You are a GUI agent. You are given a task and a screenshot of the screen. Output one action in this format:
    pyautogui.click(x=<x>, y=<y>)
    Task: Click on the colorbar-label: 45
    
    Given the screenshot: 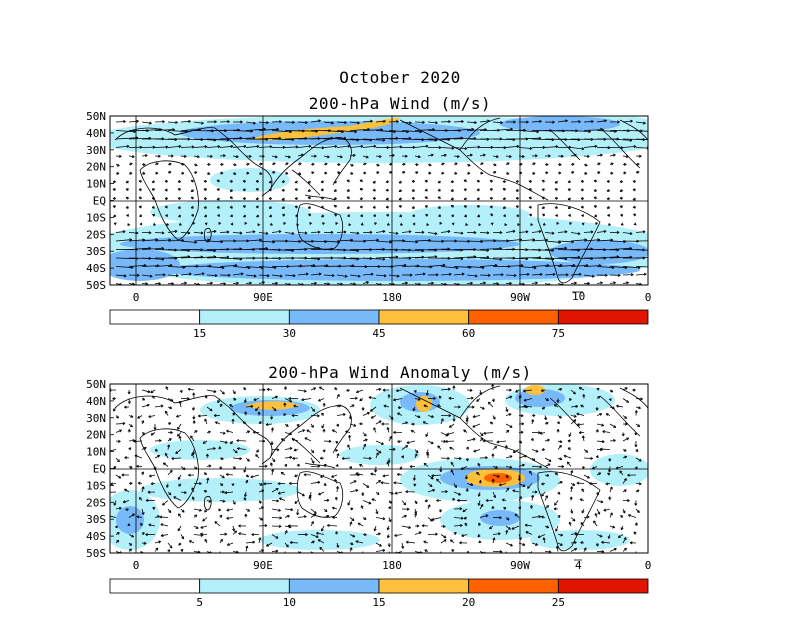 What is the action you would take?
    pyautogui.click(x=378, y=333)
    